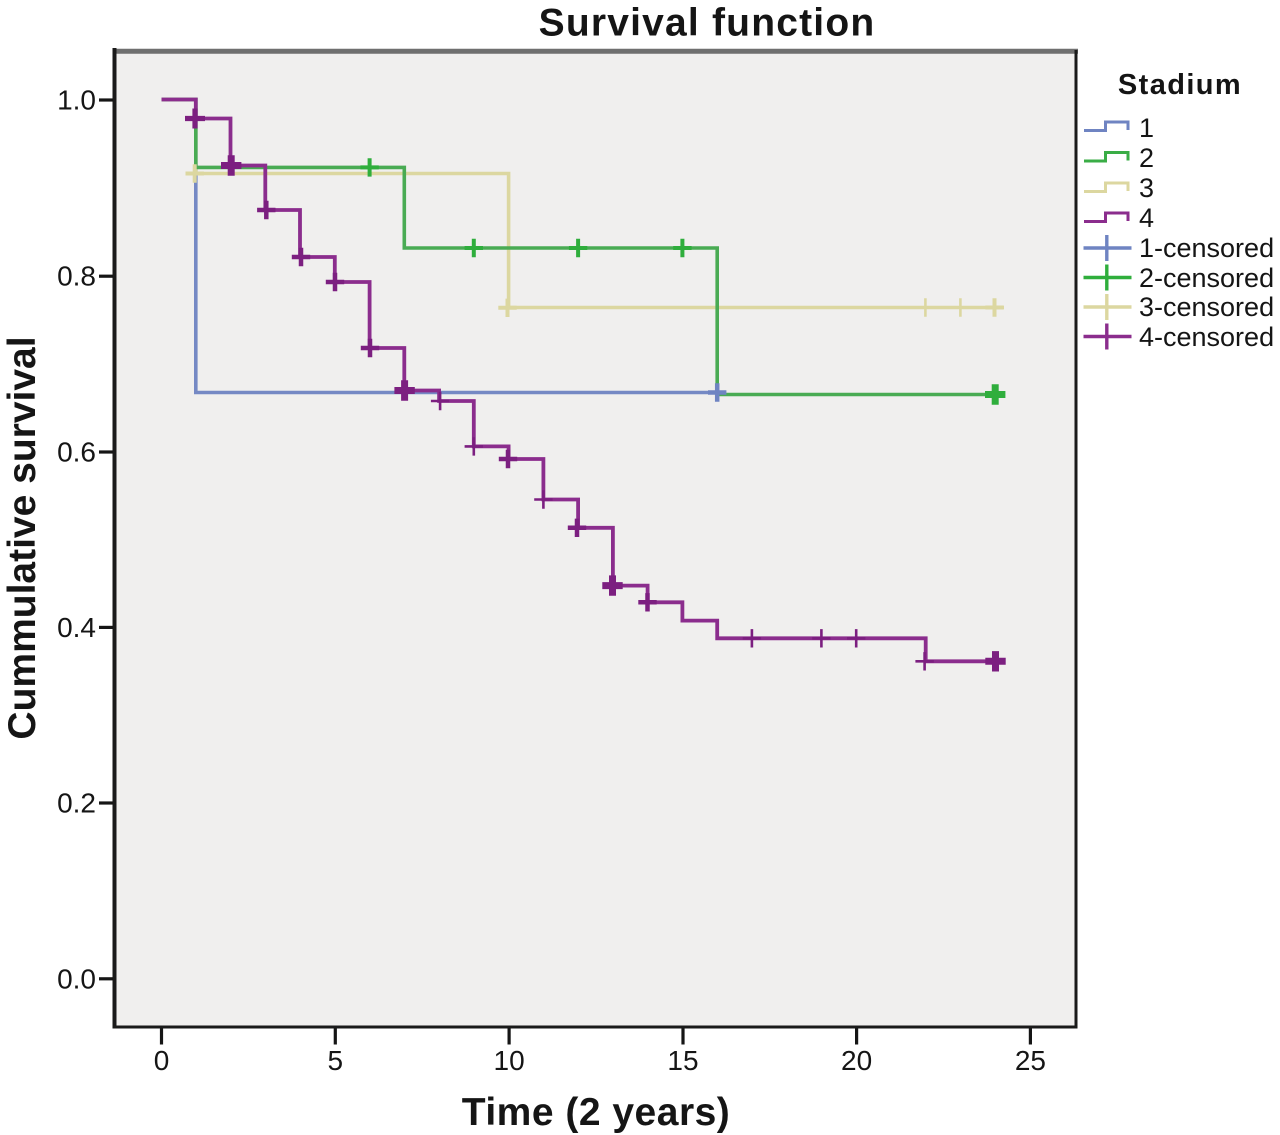  Describe the element at coordinates (76, 276) in the screenshot. I see `svg-text: 0.8` at that location.